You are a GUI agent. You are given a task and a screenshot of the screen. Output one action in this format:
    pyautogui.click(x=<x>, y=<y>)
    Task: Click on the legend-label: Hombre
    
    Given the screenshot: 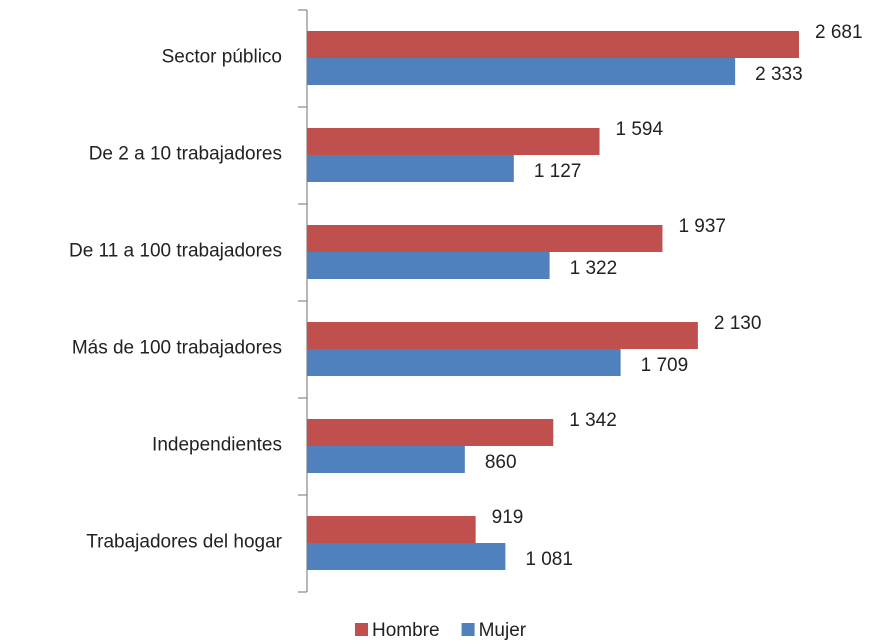 What is the action you would take?
    pyautogui.click(x=406, y=630)
    